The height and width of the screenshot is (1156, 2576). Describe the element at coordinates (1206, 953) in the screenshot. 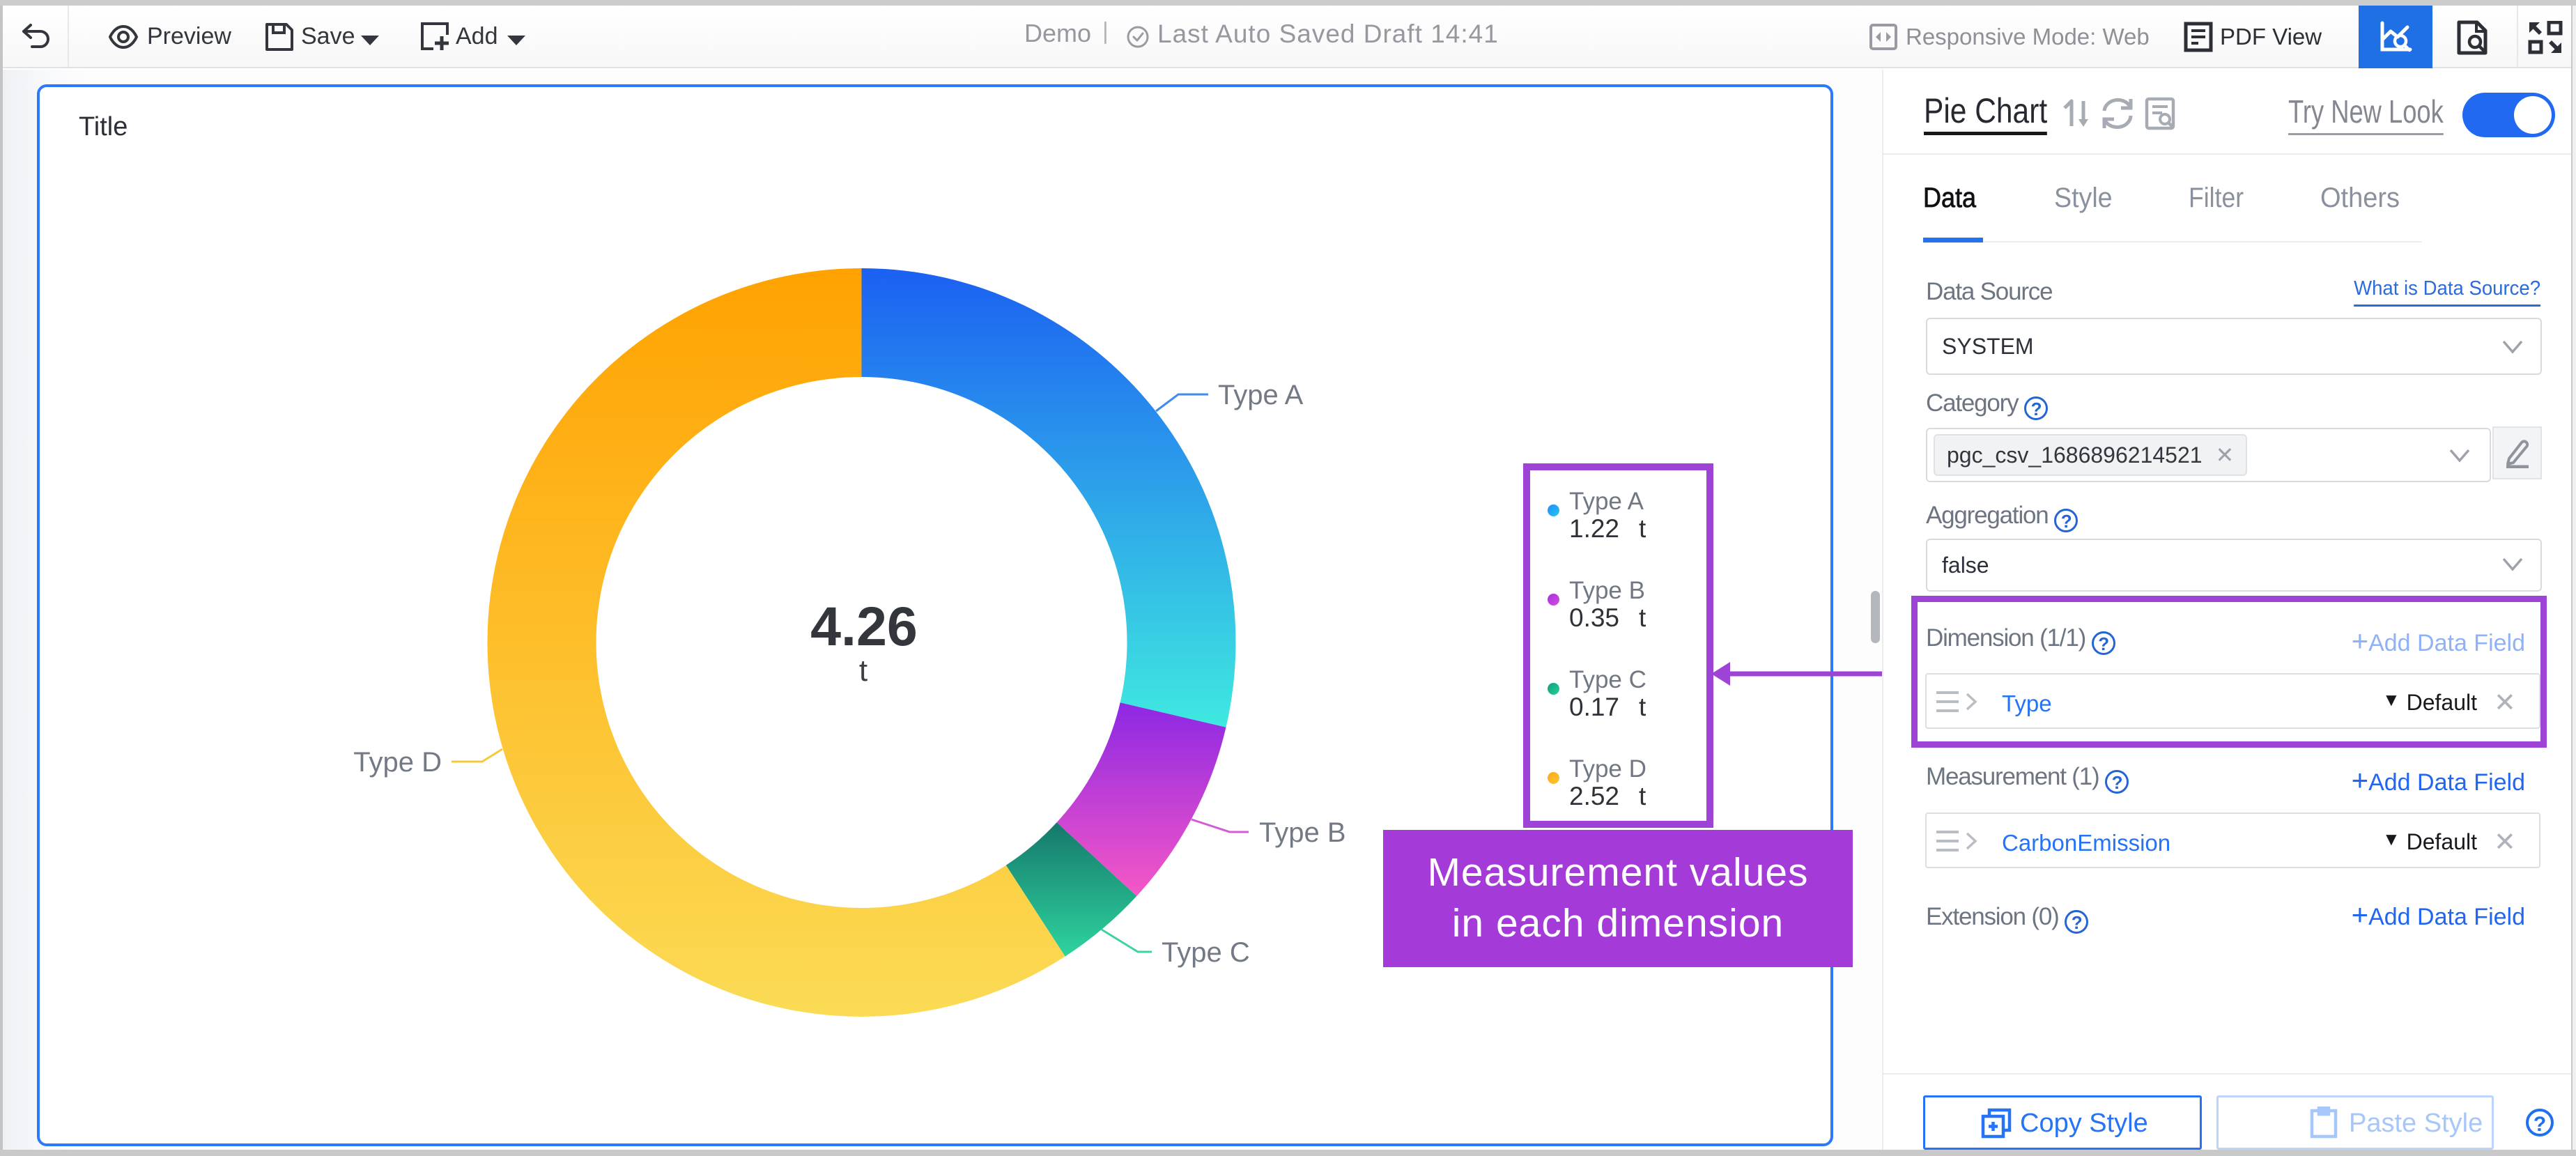

I see `svg-text: Type C` at that location.